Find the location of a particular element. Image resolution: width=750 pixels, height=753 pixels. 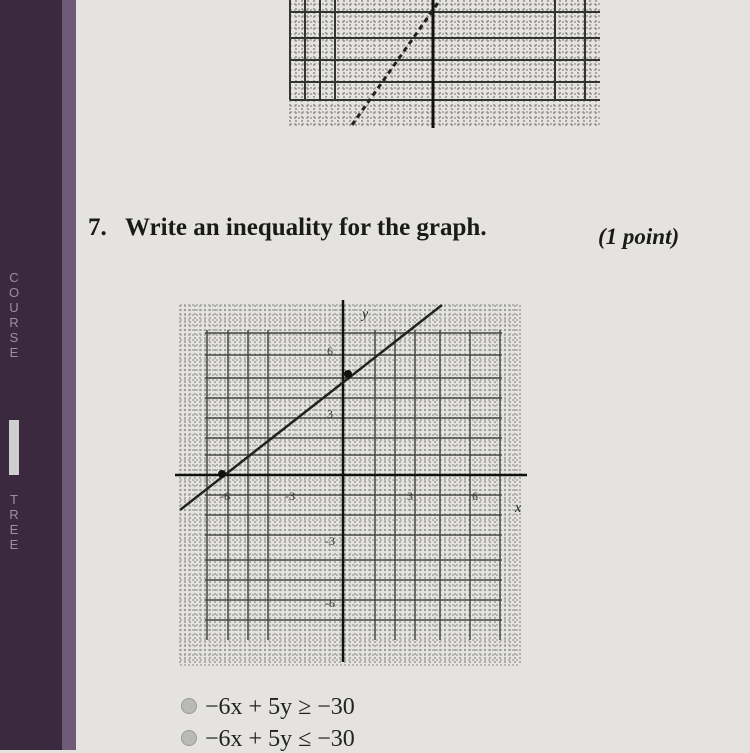

y-tick-label: -3 is located at coordinates (330, 541).